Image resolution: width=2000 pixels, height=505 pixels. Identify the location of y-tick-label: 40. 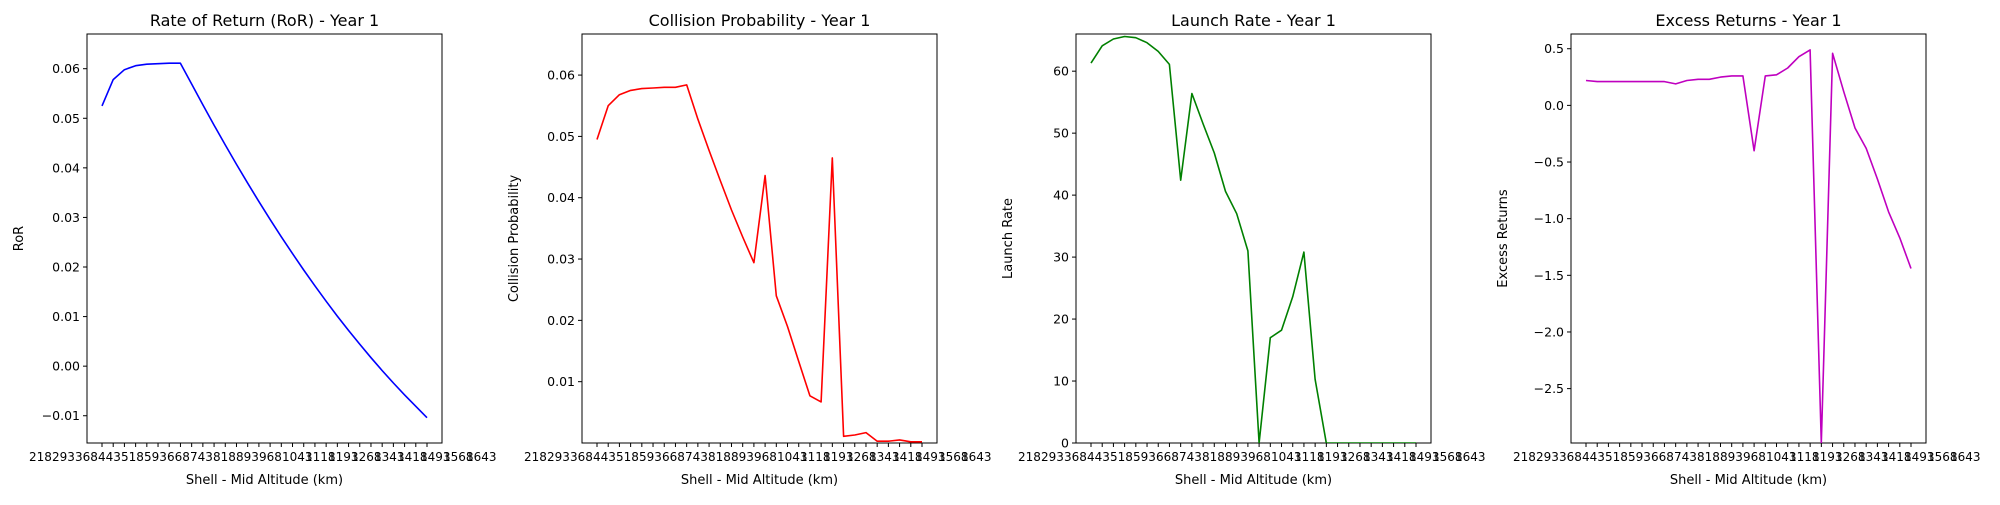
(1061, 195).